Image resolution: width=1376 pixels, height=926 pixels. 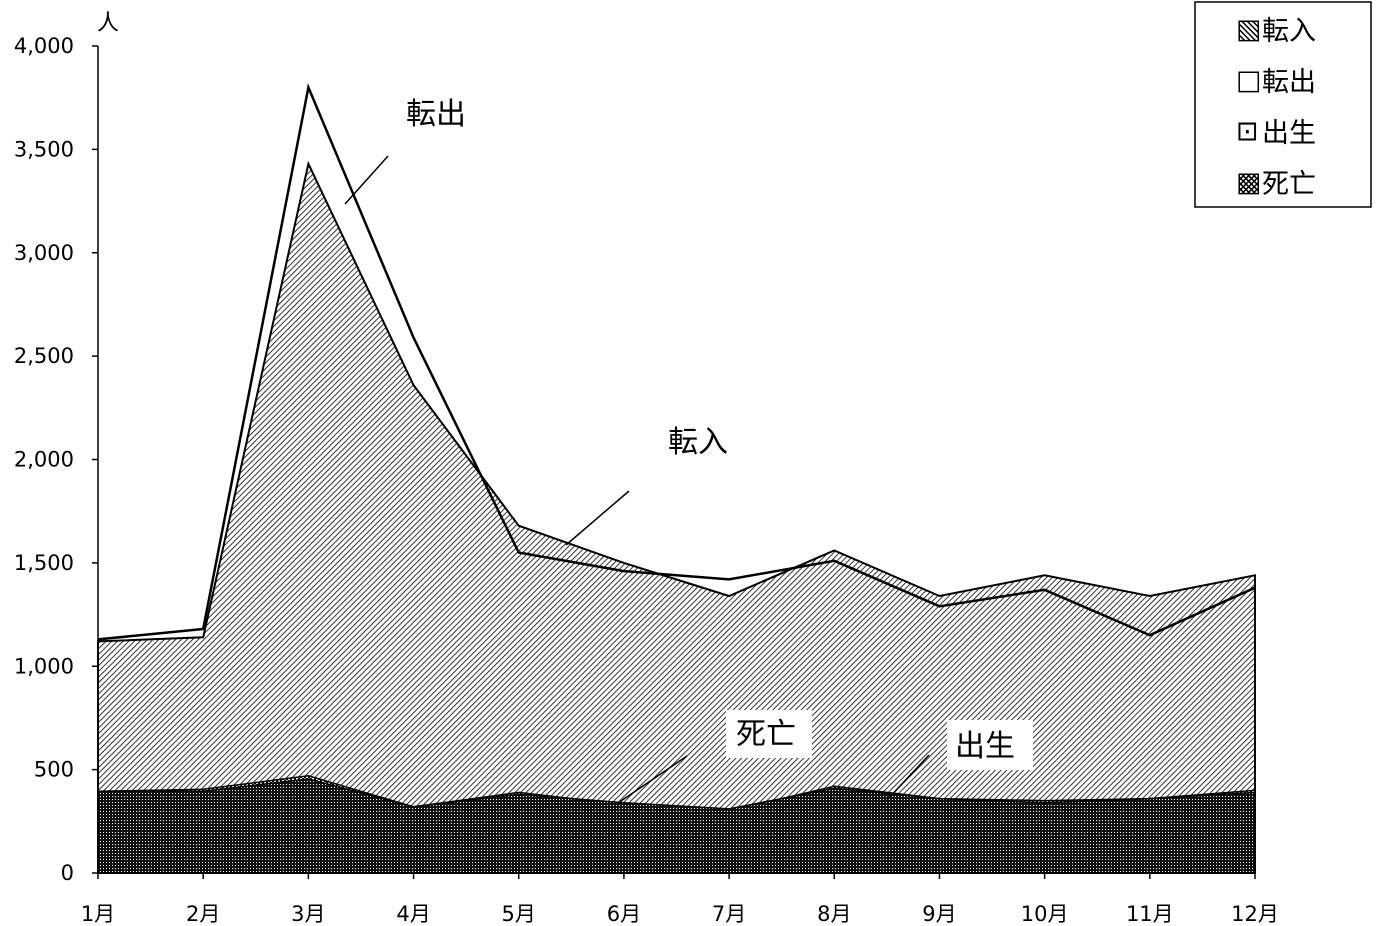 I want to click on x-tick-label: 10月, so click(x=1045, y=914).